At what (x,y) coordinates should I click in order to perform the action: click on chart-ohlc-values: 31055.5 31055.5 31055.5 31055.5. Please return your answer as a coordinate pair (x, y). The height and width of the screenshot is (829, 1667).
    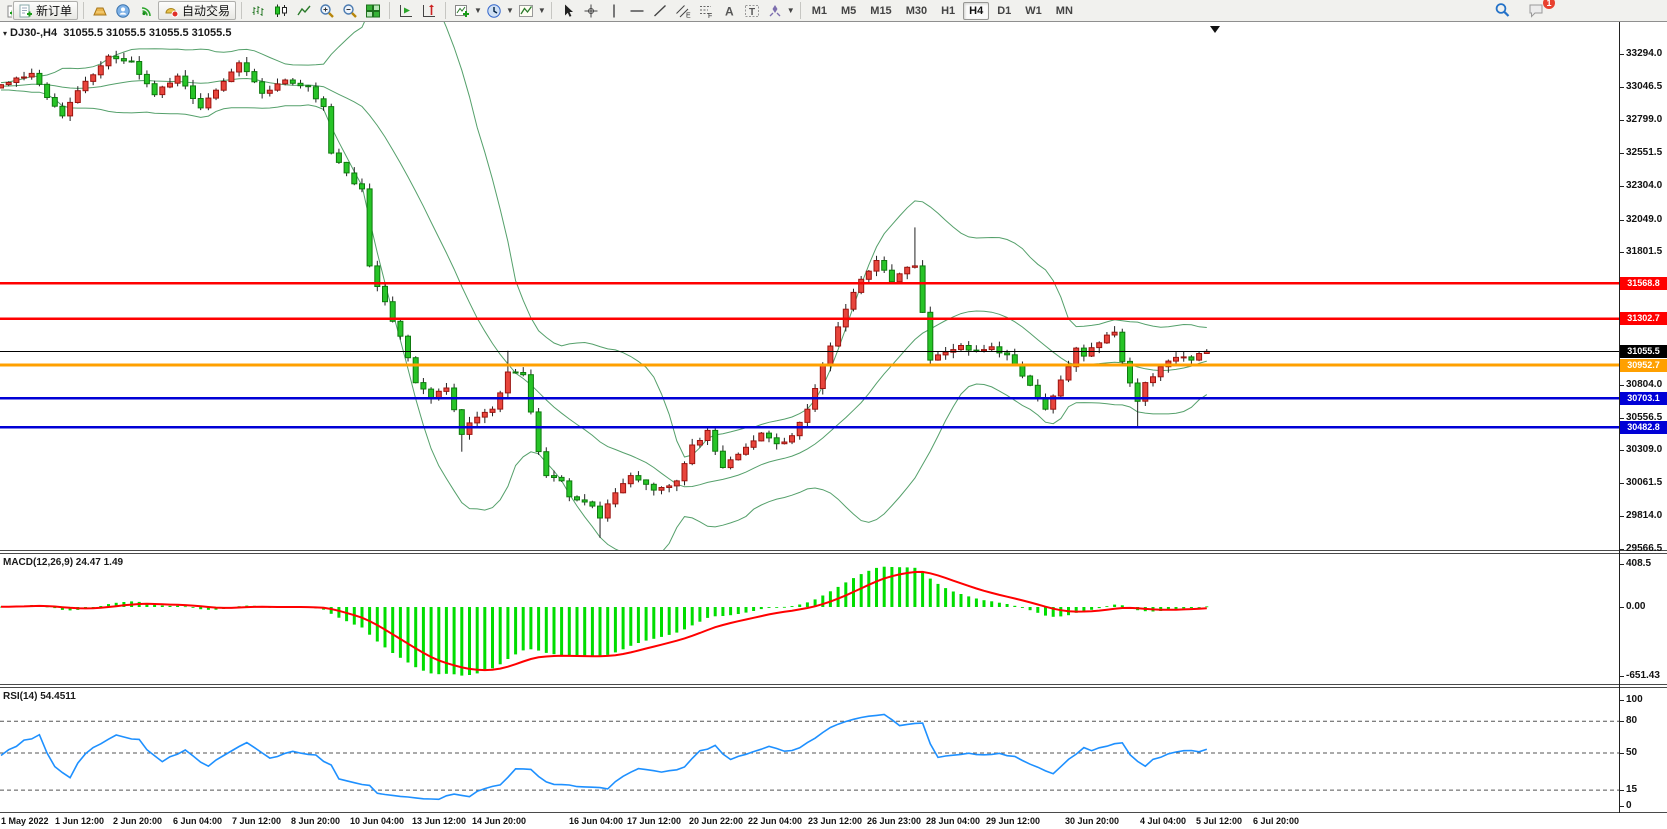
    Looking at the image, I should click on (147, 33).